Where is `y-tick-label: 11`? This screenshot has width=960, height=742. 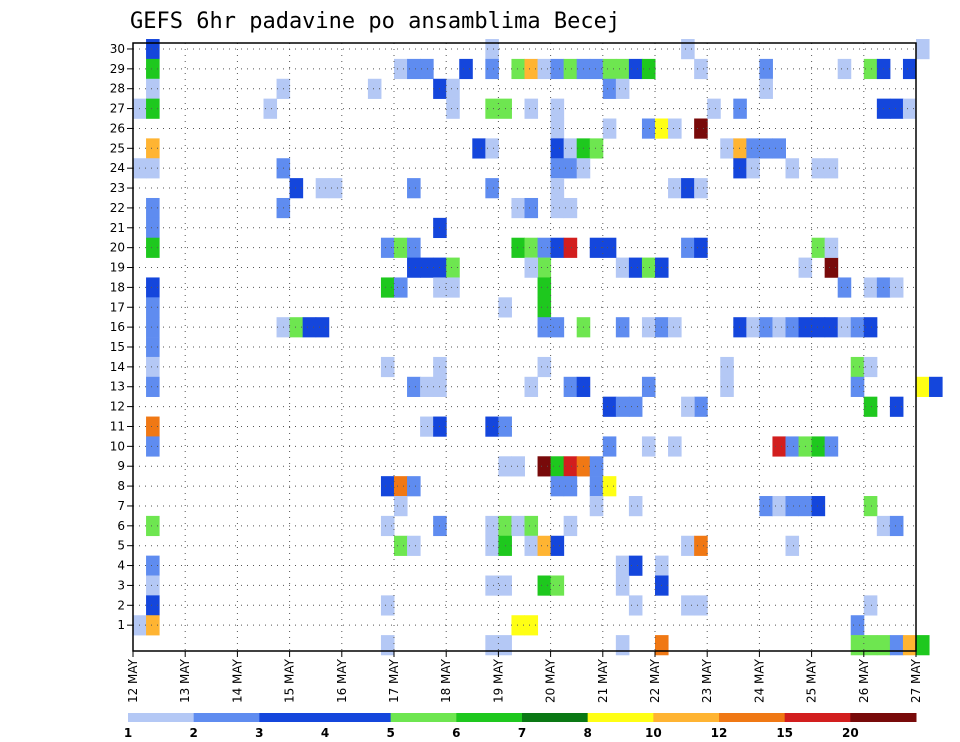 y-tick-label: 11 is located at coordinates (117, 426).